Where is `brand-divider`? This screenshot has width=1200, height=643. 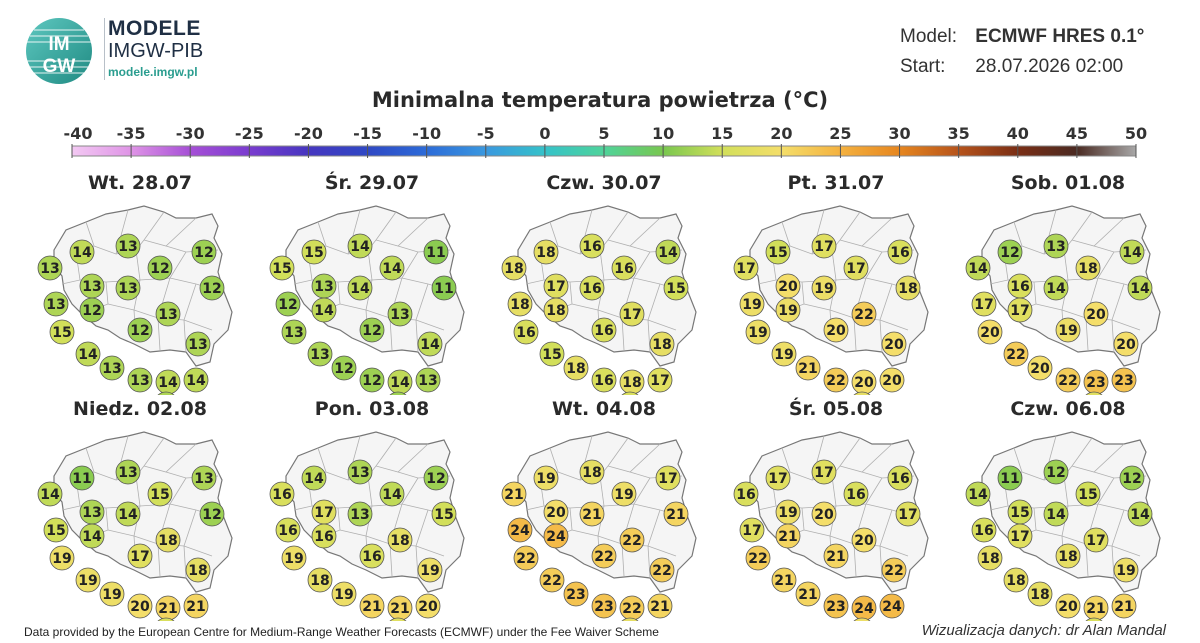
brand-divider is located at coordinates (104, 49).